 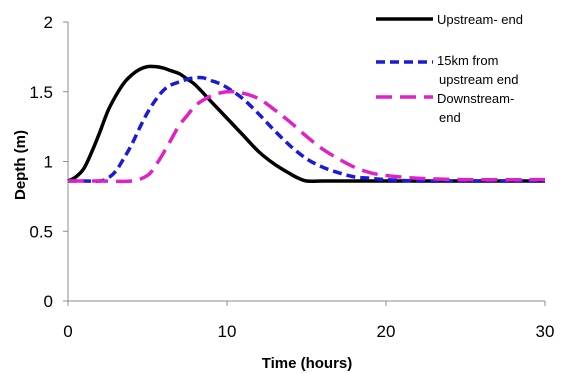 I want to click on y-tick-label: 0, so click(x=48, y=301).